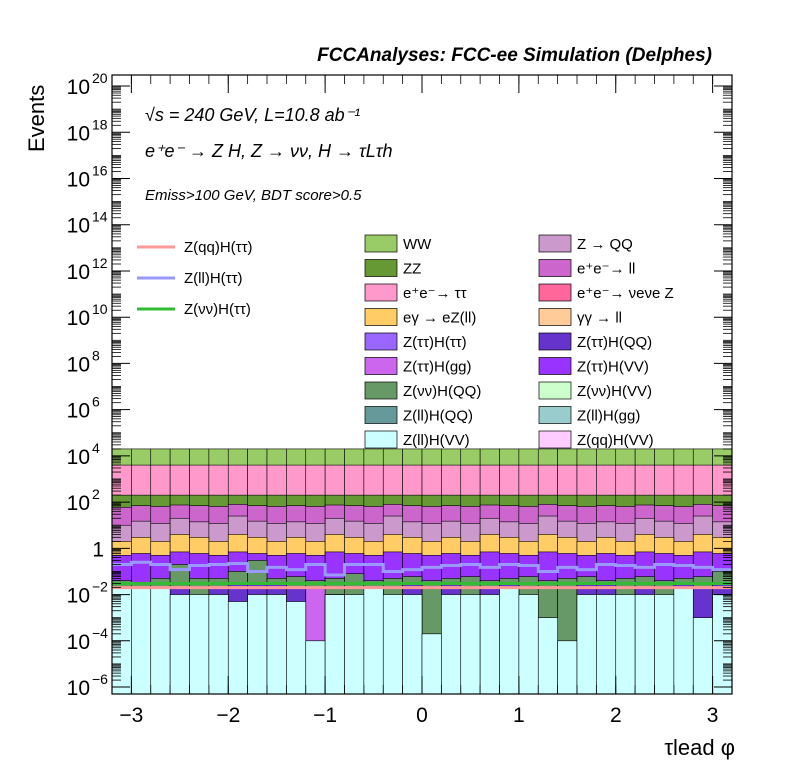  I want to click on y-axis-title: Events, so click(36, 118).